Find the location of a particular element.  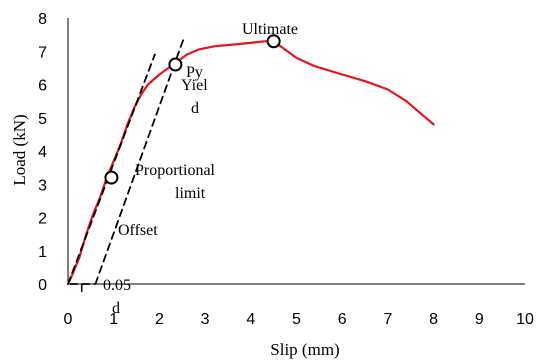

y-tick-label: 1 is located at coordinates (42, 252).